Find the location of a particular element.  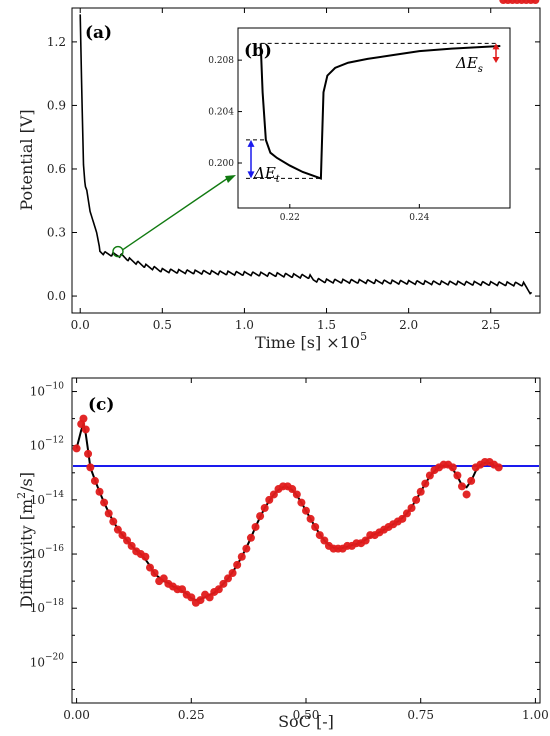

panel-a-xtick-label: 2.5 is located at coordinates (490, 325).